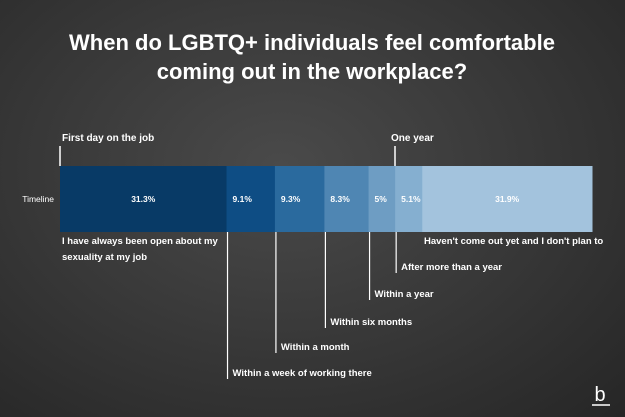 The height and width of the screenshot is (417, 625). Describe the element at coordinates (291, 199) in the screenshot. I see `value-label-2: 9.3%` at that location.